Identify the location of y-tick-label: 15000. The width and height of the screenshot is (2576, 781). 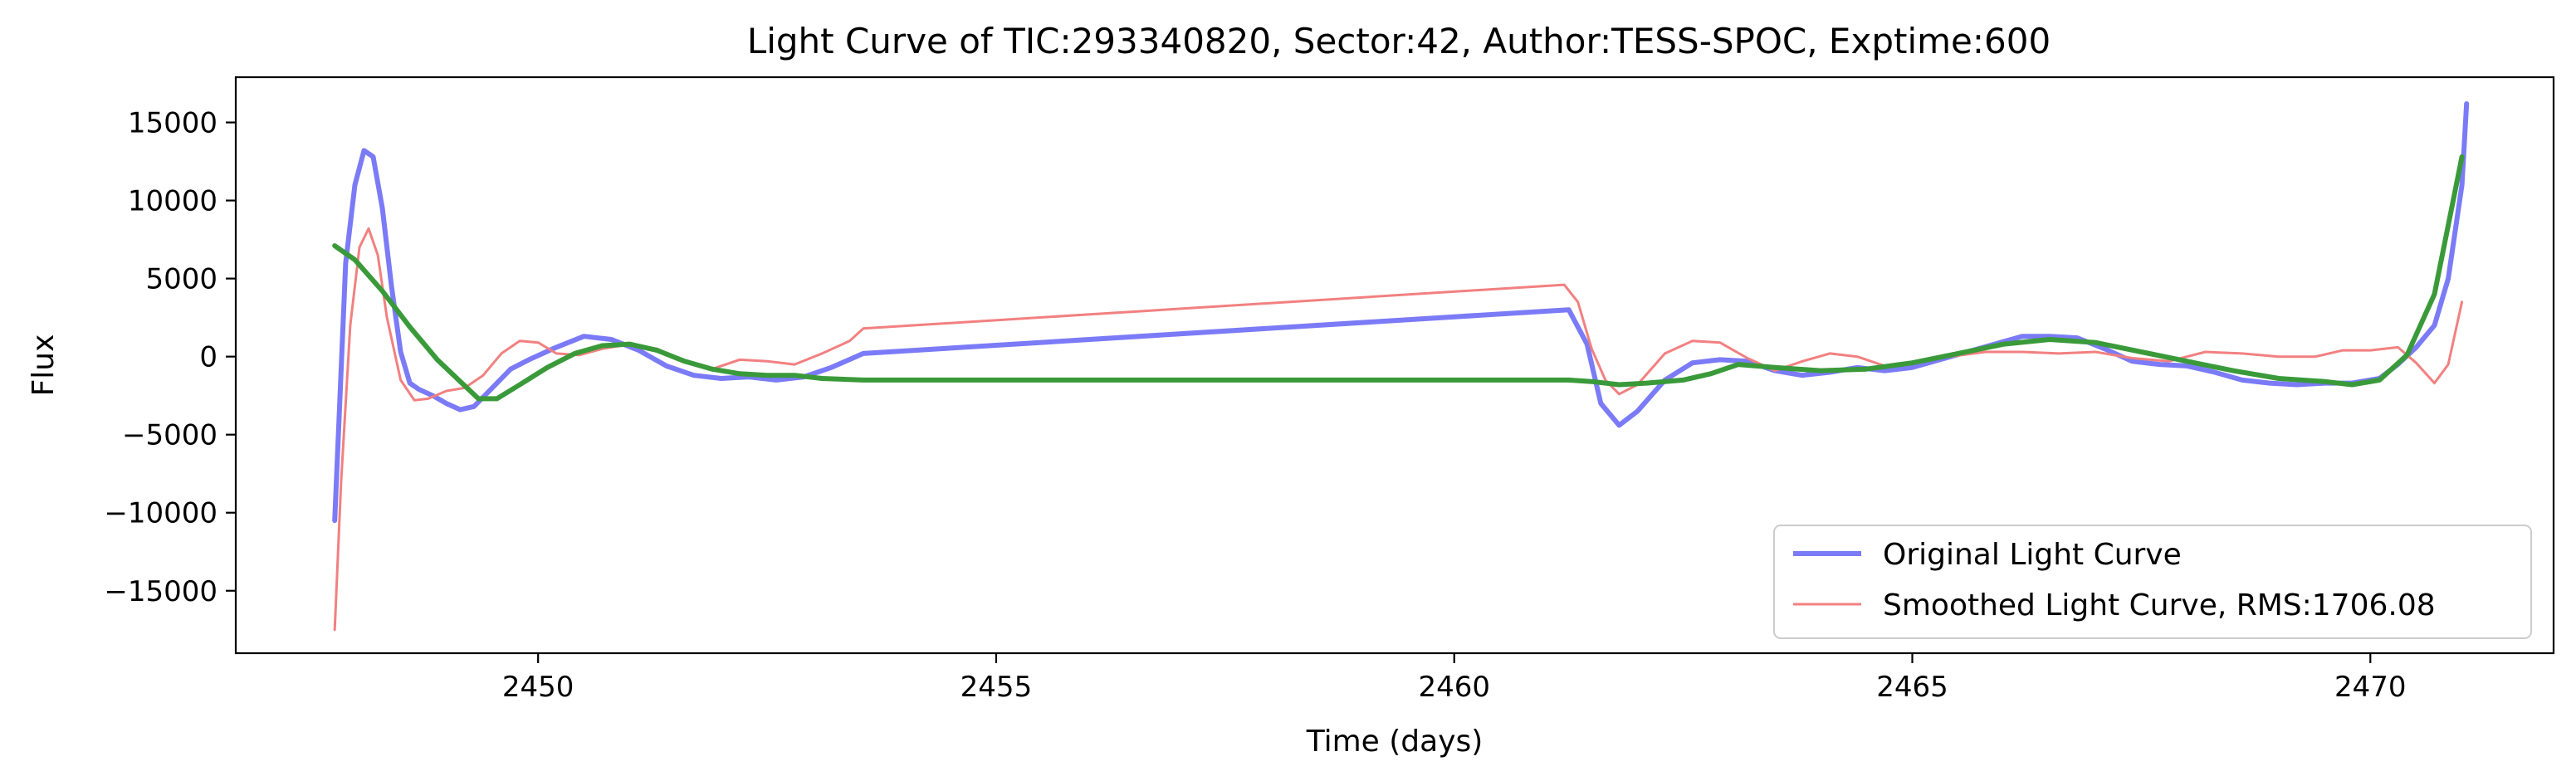
(173, 123).